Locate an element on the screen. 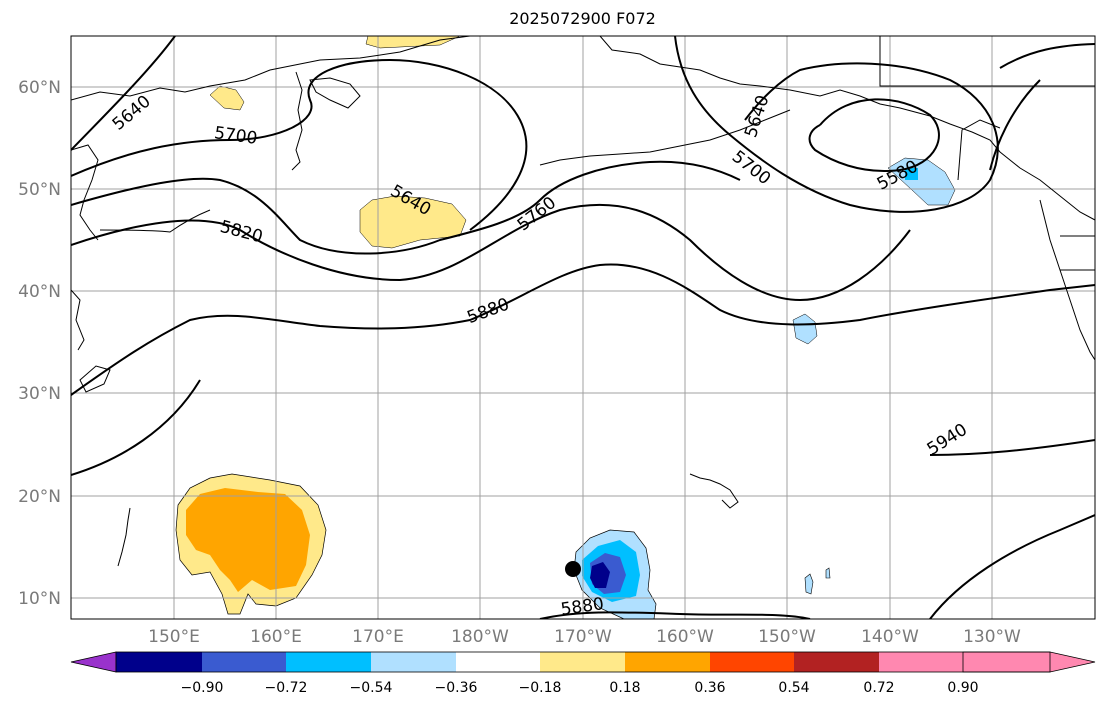 The height and width of the screenshot is (712, 1105). lat-label: 60°N is located at coordinates (39, 88).